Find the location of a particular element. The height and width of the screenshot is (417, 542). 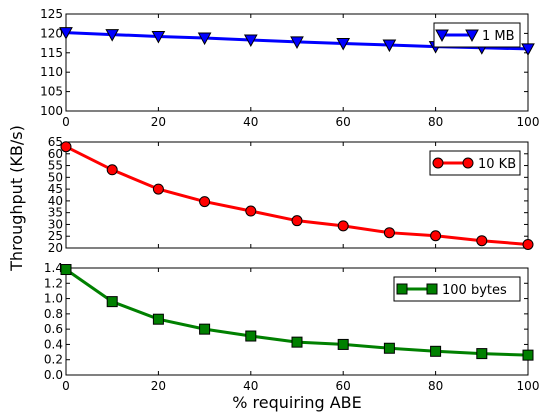

y-tick-label: 0.2 is located at coordinates (53, 360).